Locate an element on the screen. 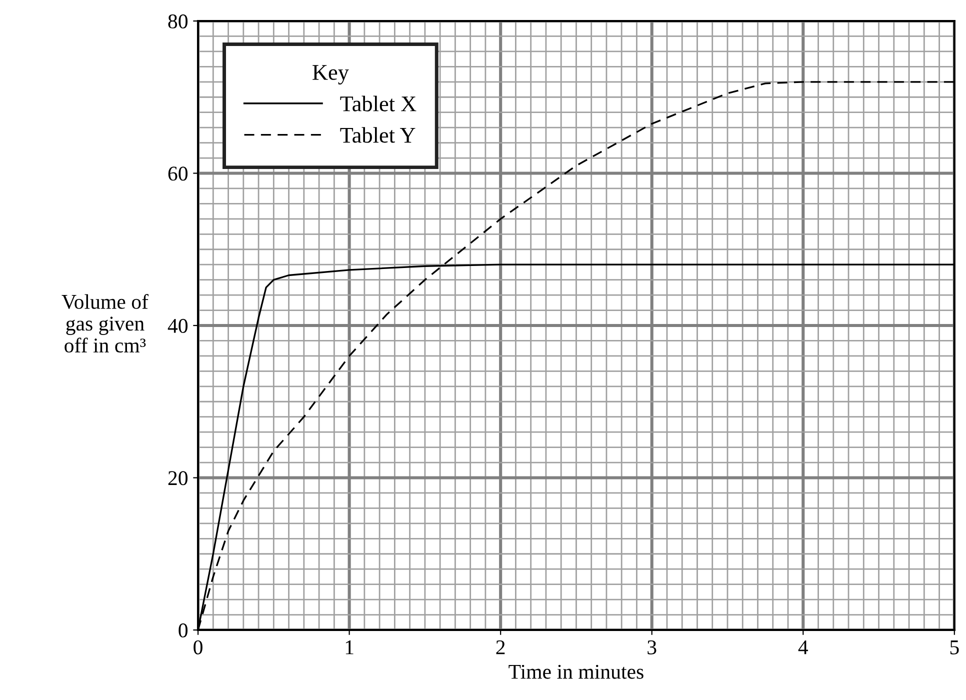 Image resolution: width=966 pixels, height=700 pixels. x-tick-label: 3 is located at coordinates (652, 647).